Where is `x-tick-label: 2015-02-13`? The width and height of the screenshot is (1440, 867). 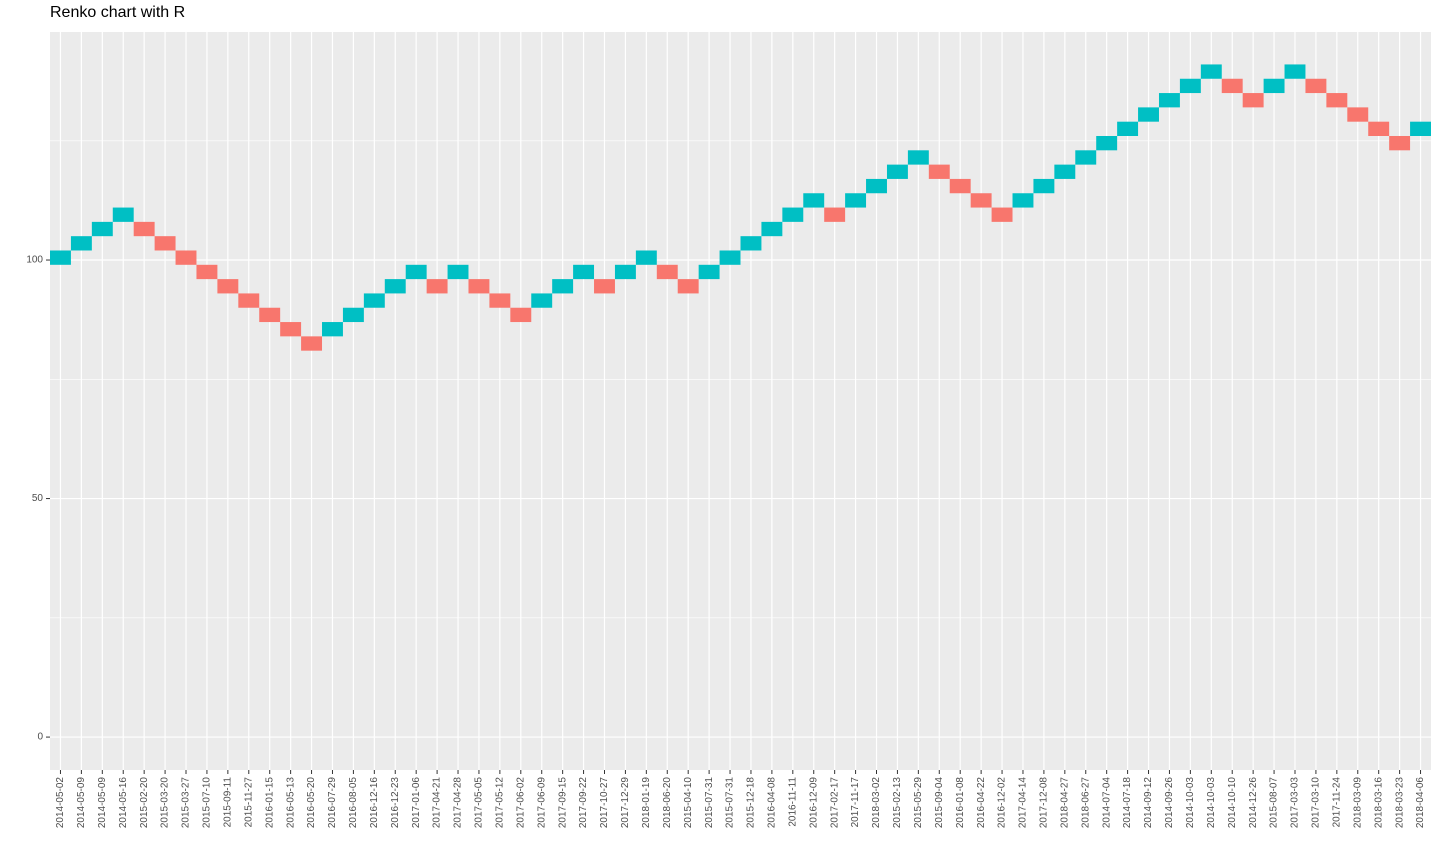
x-tick-label: 2015-02-13 is located at coordinates (897, 803).